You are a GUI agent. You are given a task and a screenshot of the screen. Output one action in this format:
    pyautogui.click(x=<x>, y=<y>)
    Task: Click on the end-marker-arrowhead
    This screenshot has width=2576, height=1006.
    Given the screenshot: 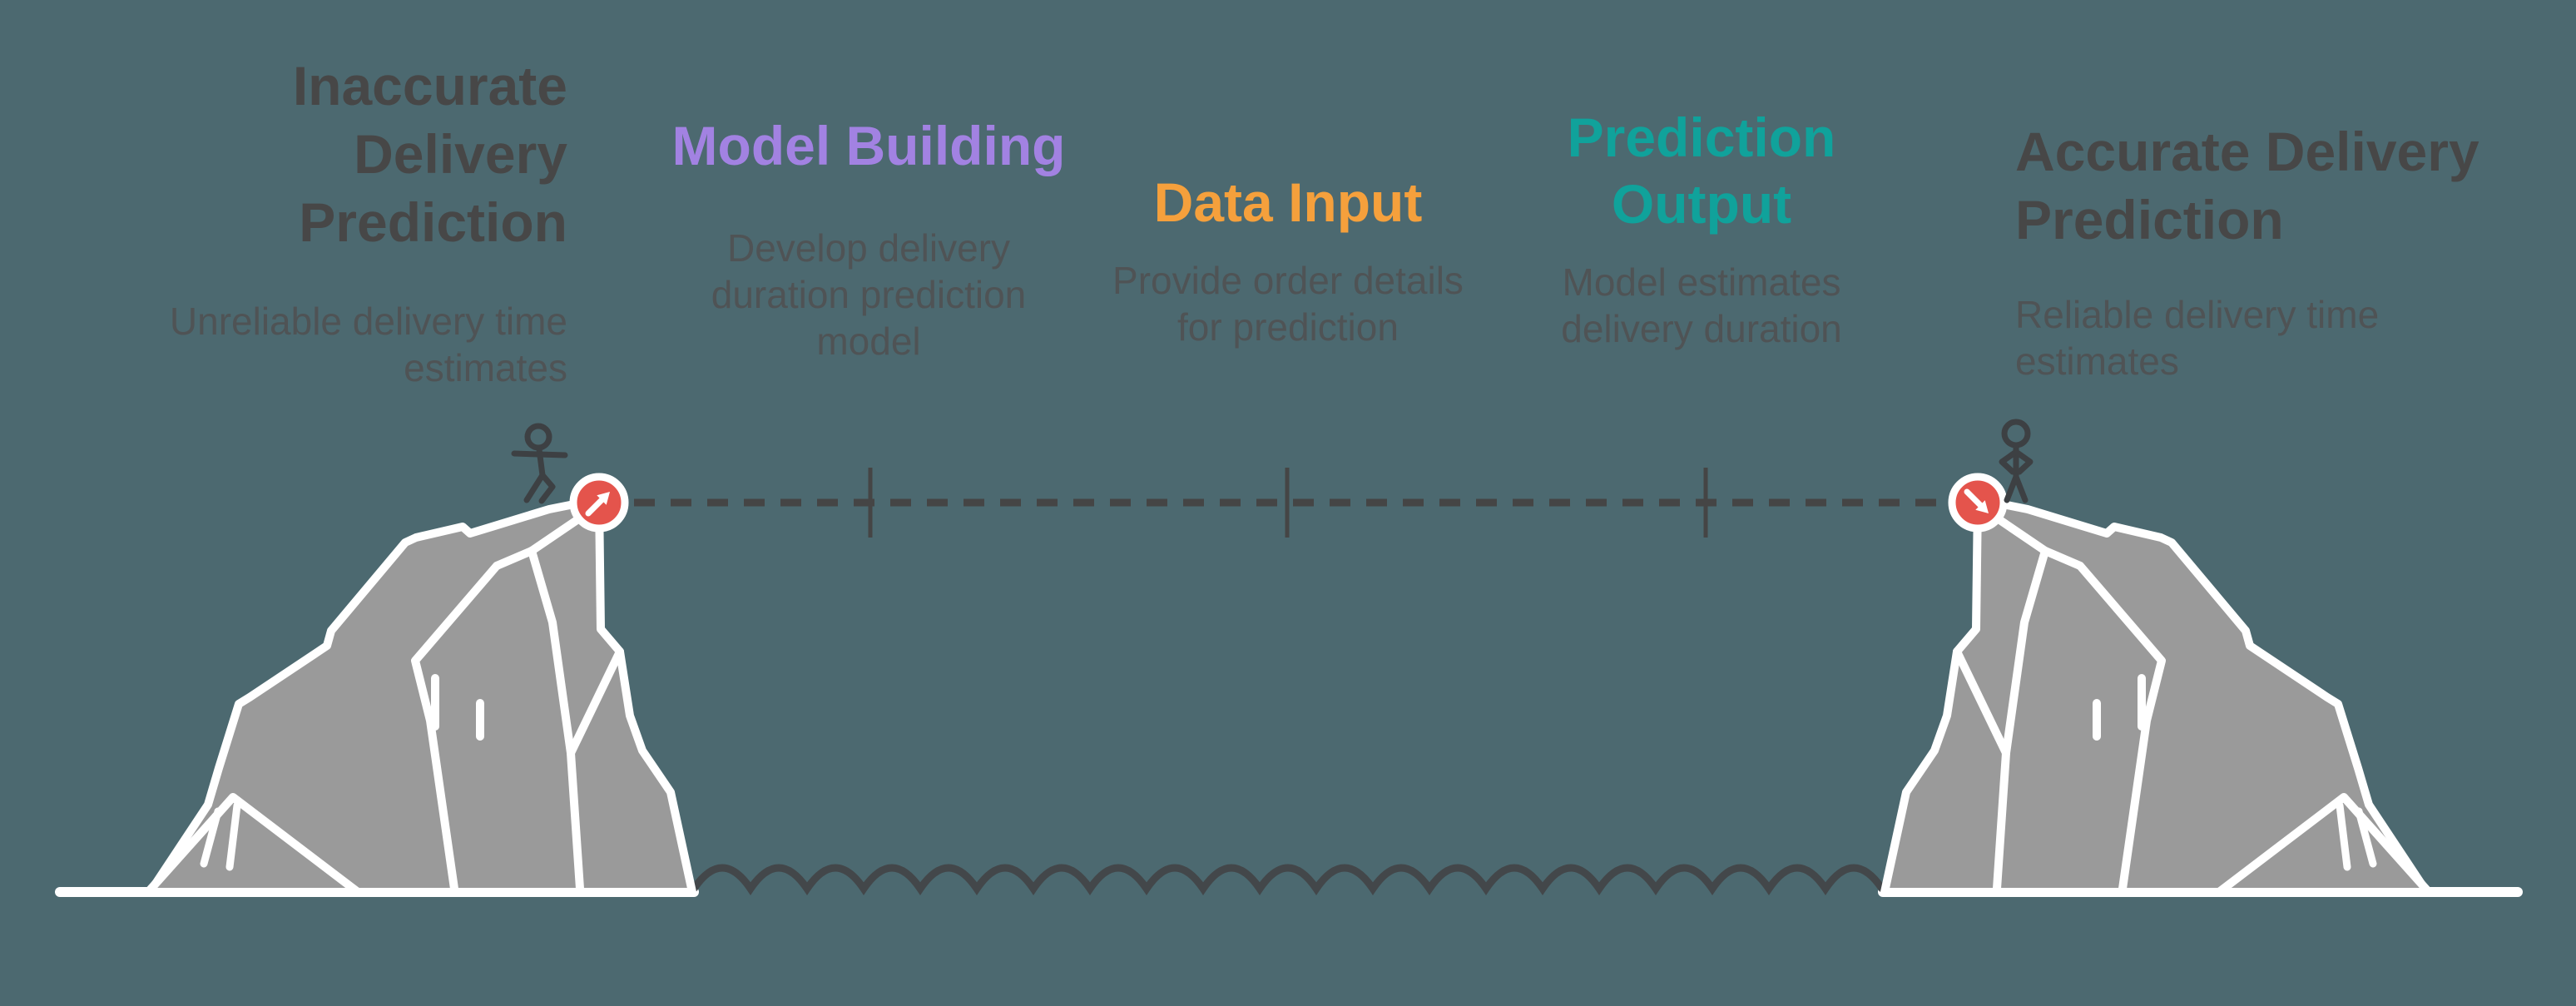 What is the action you would take?
    pyautogui.click(x=1982, y=506)
    